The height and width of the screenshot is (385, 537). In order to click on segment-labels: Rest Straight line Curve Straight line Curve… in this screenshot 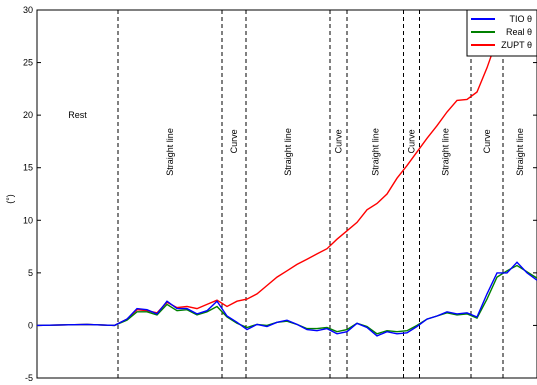, I will do `click(296, 143)`.